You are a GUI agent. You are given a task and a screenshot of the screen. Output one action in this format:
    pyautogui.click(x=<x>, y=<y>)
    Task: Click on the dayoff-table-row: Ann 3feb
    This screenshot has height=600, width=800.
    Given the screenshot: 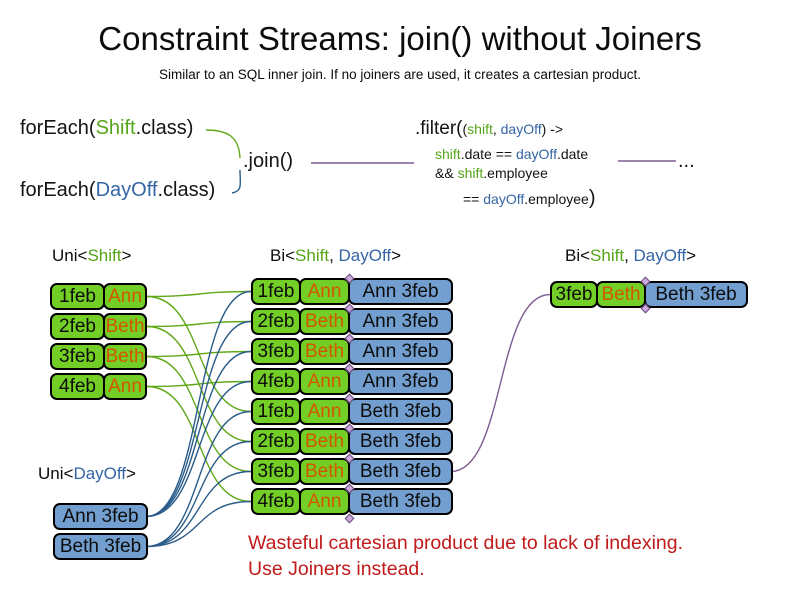 What is the action you would take?
    pyautogui.click(x=100, y=516)
    